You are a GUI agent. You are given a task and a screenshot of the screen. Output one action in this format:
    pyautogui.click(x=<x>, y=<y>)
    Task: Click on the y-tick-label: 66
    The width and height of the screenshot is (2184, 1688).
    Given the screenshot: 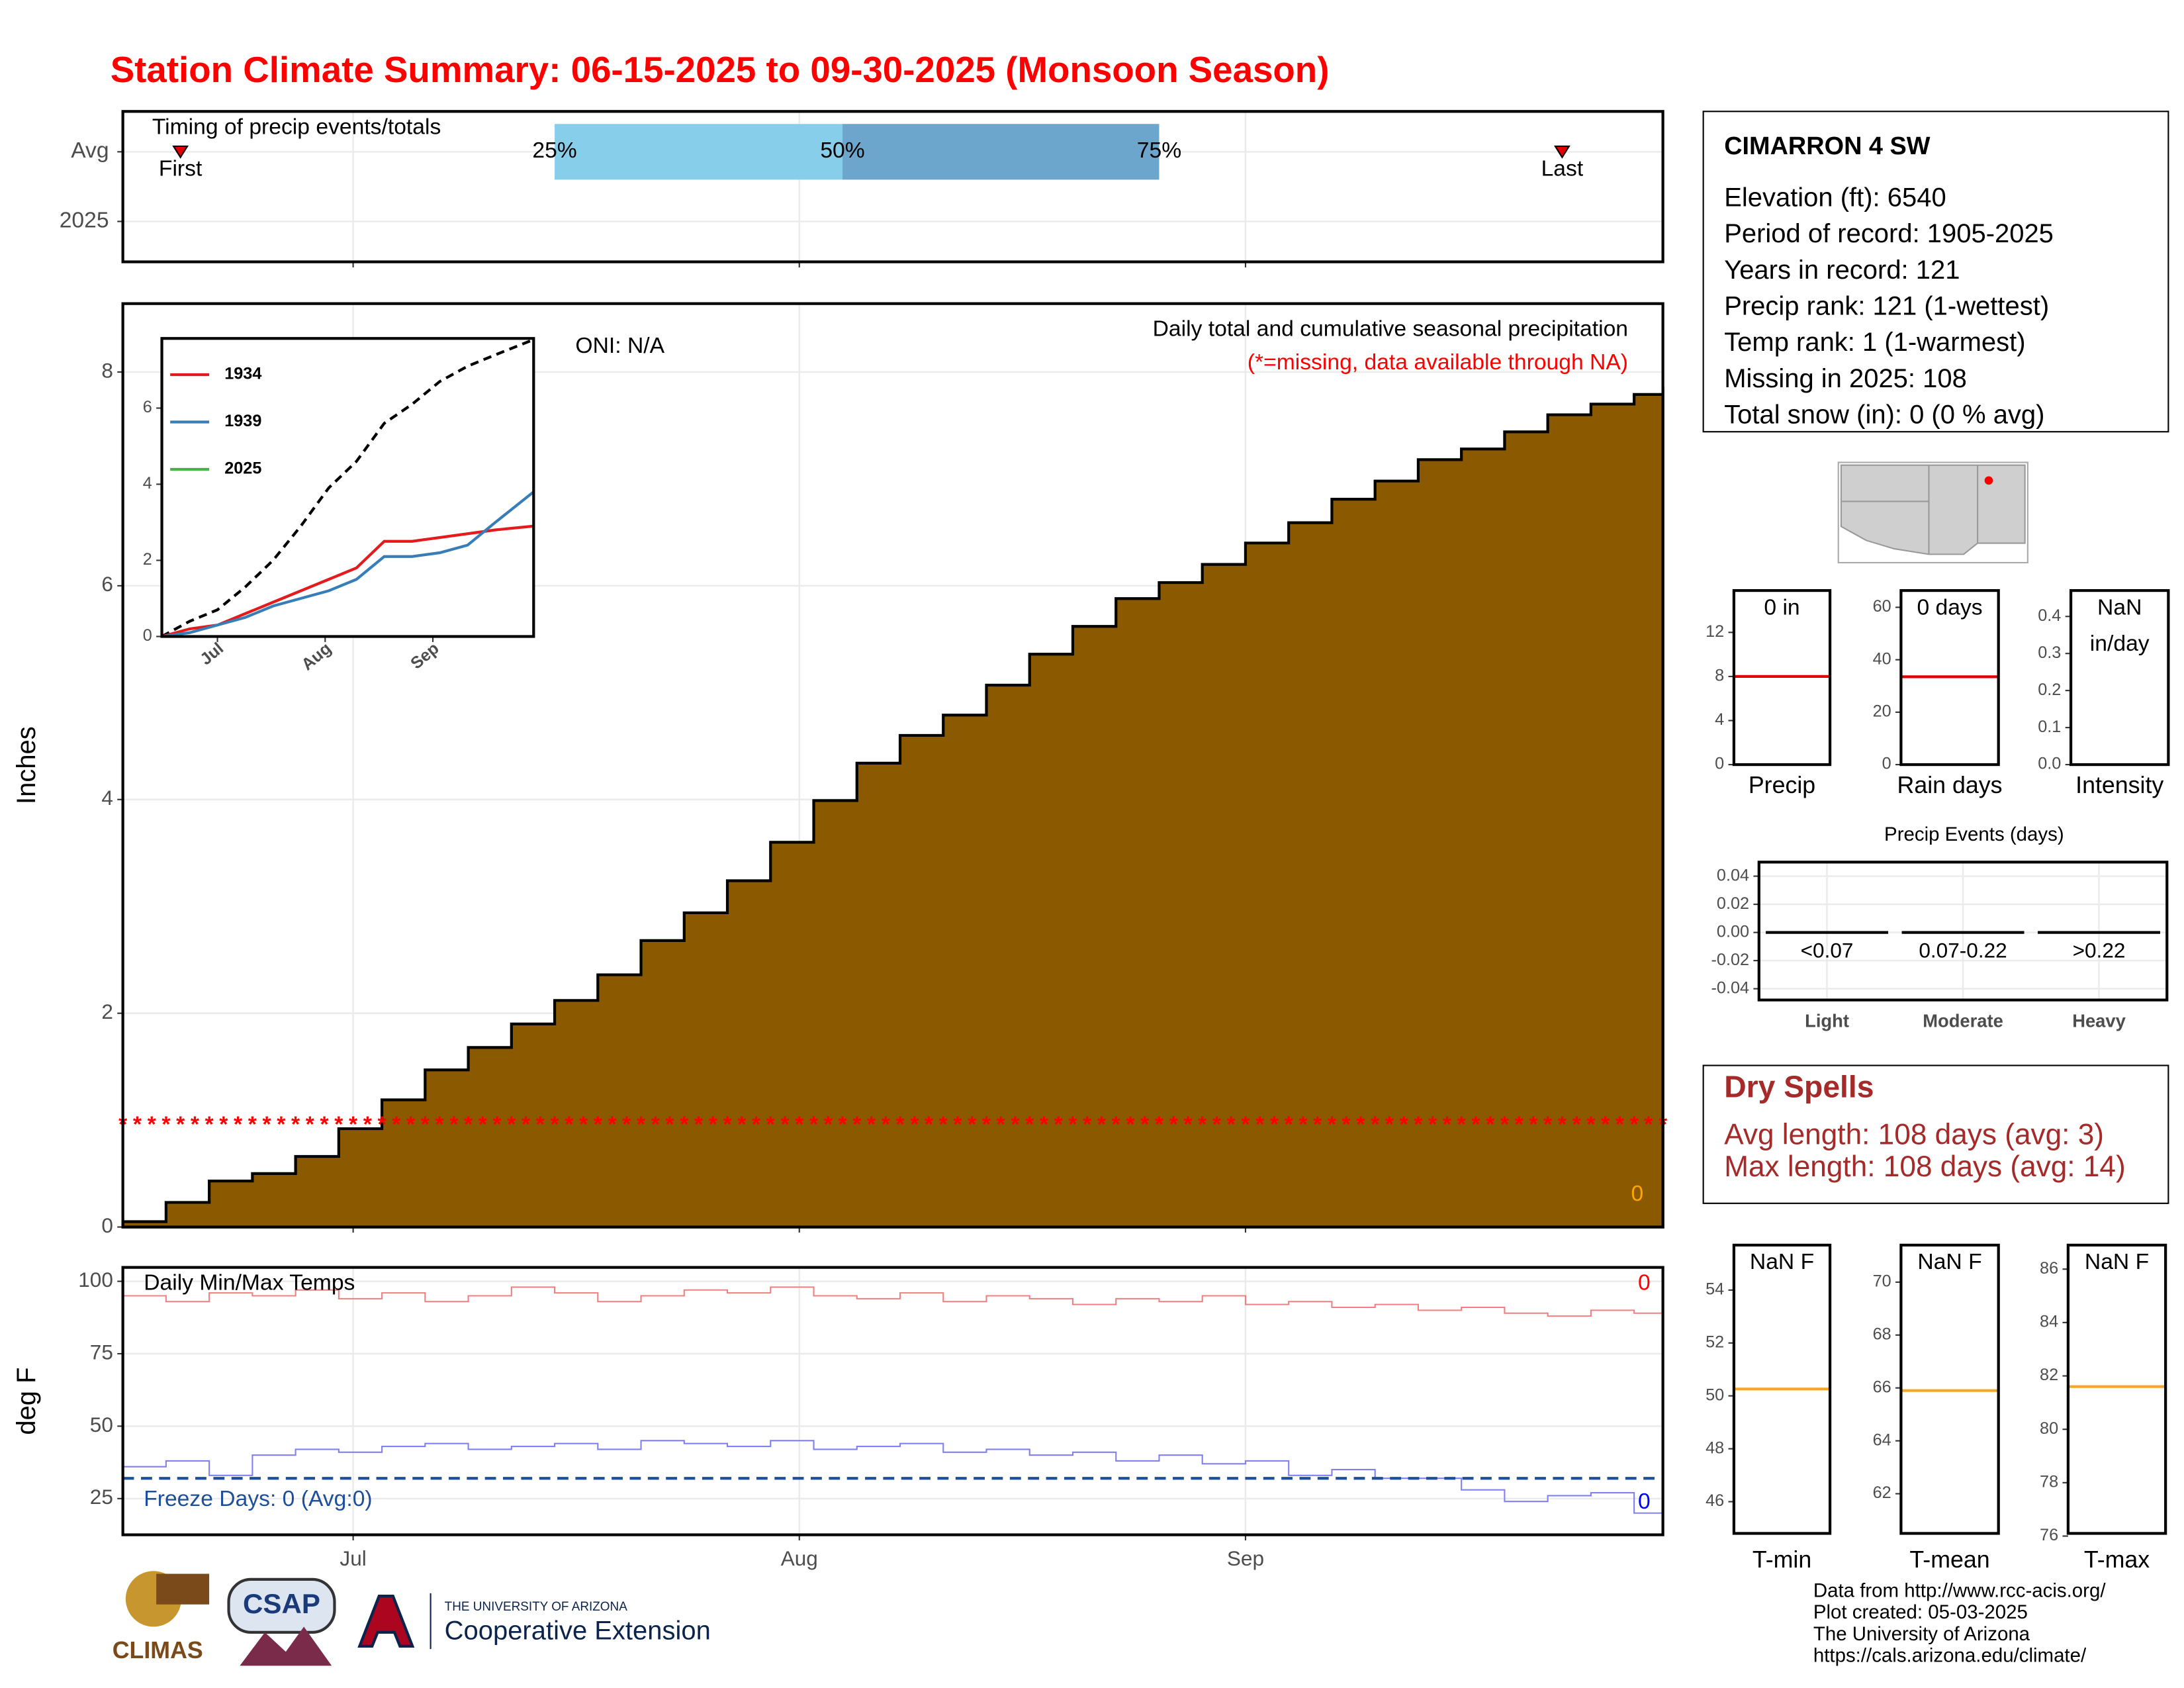 What is the action you would take?
    pyautogui.click(x=1882, y=1387)
    